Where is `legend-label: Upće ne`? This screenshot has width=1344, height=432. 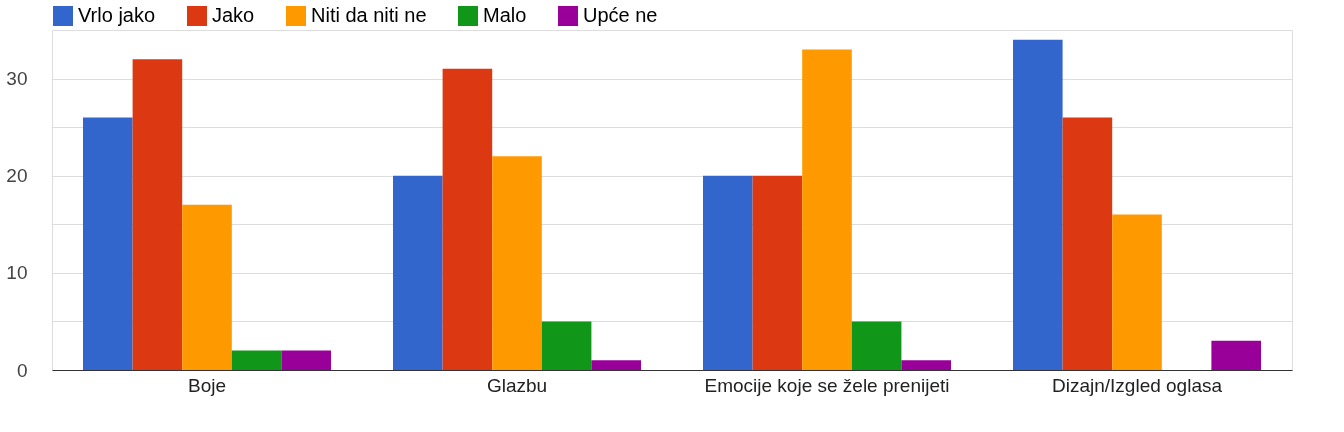
legend-label: Upće ne is located at coordinates (620, 15).